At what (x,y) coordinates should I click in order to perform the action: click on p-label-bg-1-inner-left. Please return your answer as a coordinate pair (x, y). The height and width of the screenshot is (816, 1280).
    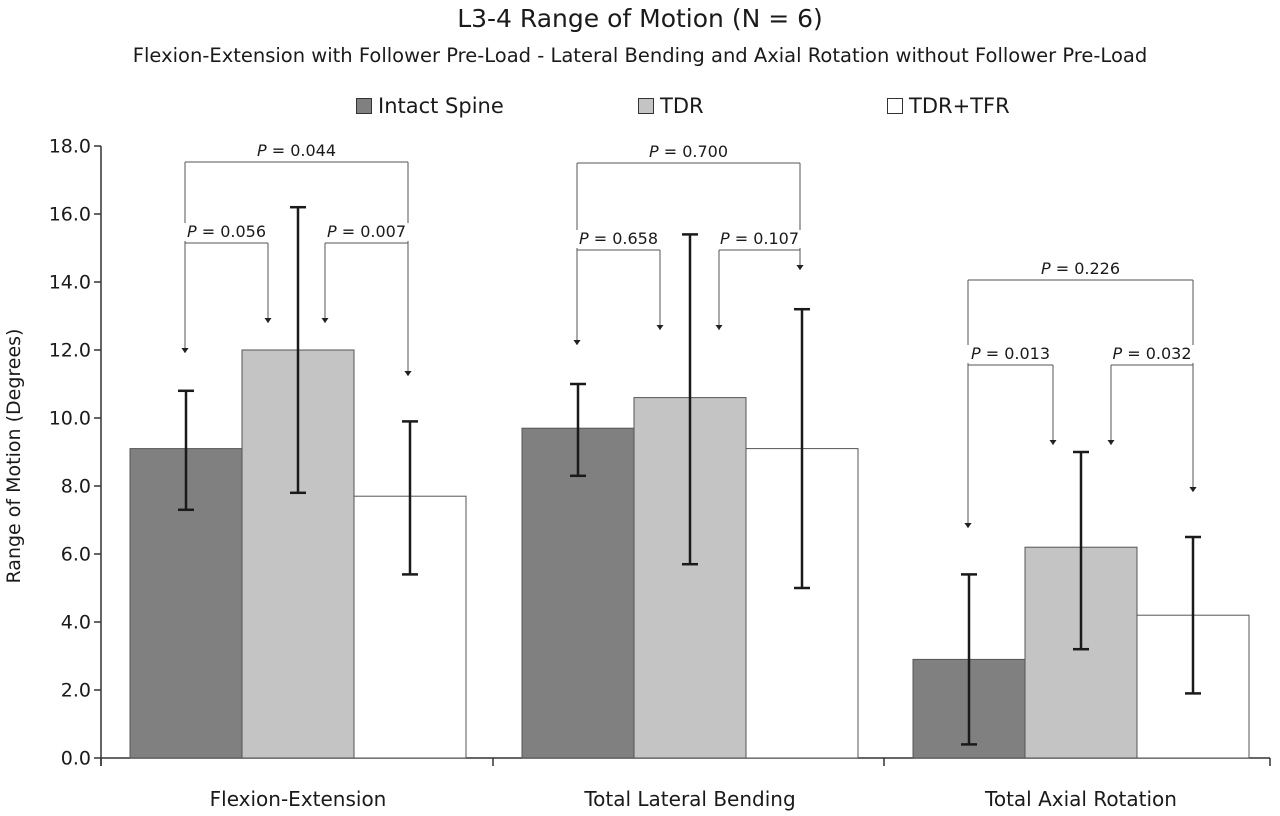
    Looking at the image, I should click on (618, 239).